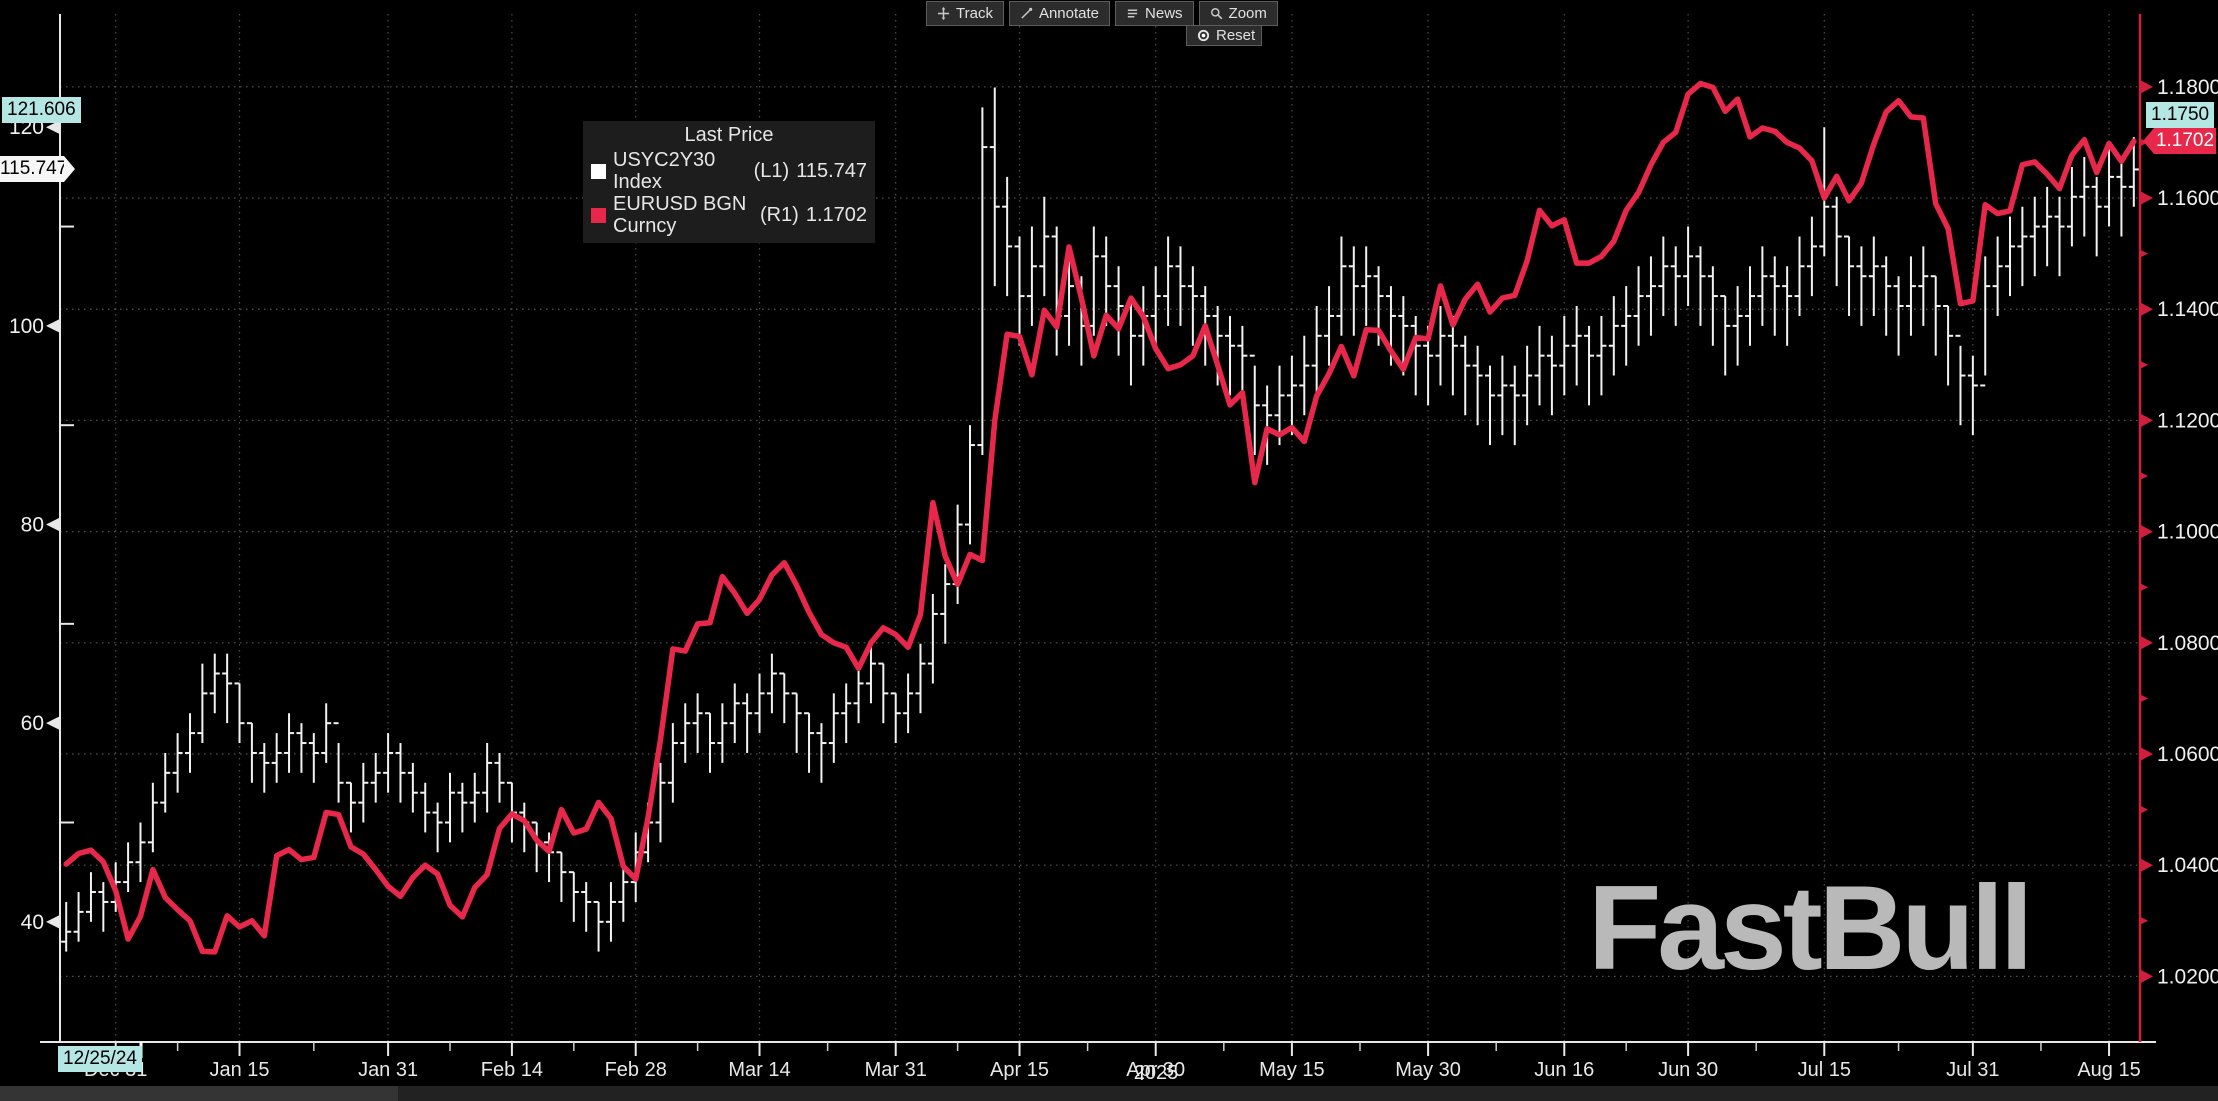 This screenshot has height=1101, width=2218. Describe the element at coordinates (2179, 141) in the screenshot. I see `eurusd-last-price-bubble: 1.1702` at that location.